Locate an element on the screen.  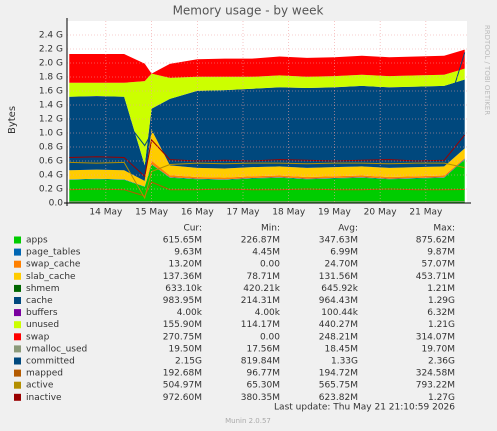
legend-stat: 983.95M is located at coordinates (182, 301).